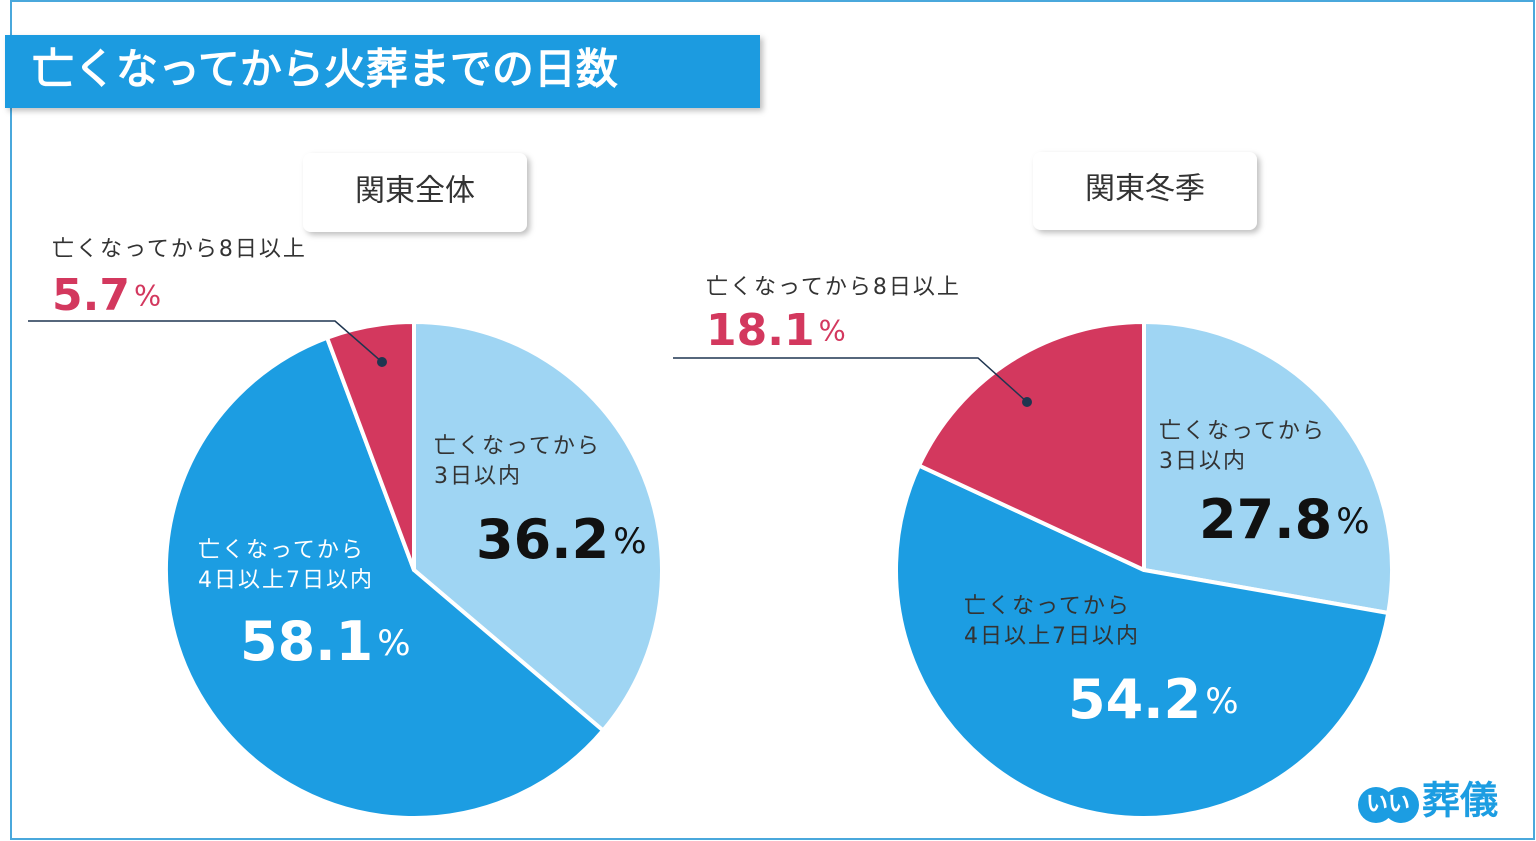 This screenshot has height=841, width=1536. What do you see at coordinates (1284, 519) in the screenshot?
I see `value-label: 27.8%` at bounding box center [1284, 519].